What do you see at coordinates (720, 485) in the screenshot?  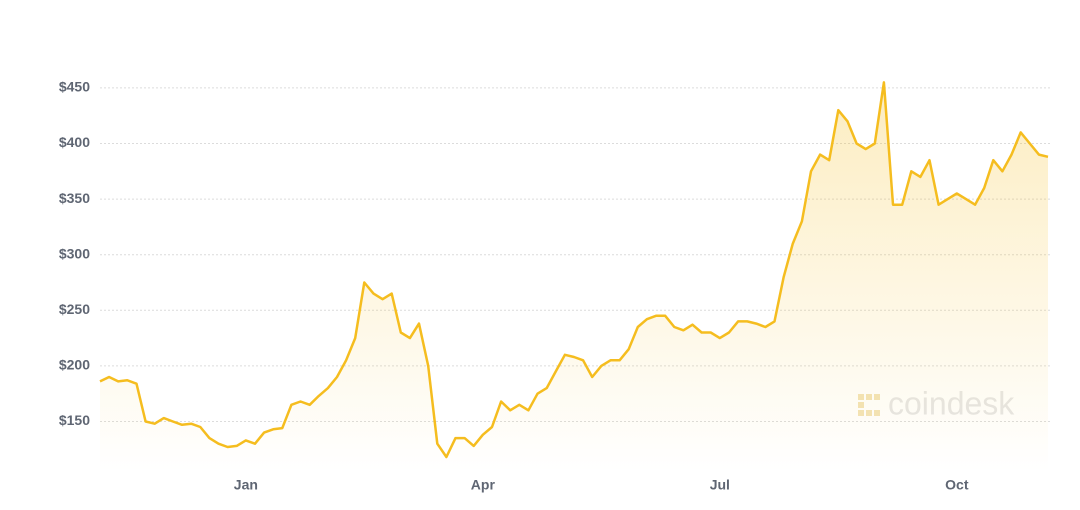 I see `x-tick-label: Jul` at bounding box center [720, 485].